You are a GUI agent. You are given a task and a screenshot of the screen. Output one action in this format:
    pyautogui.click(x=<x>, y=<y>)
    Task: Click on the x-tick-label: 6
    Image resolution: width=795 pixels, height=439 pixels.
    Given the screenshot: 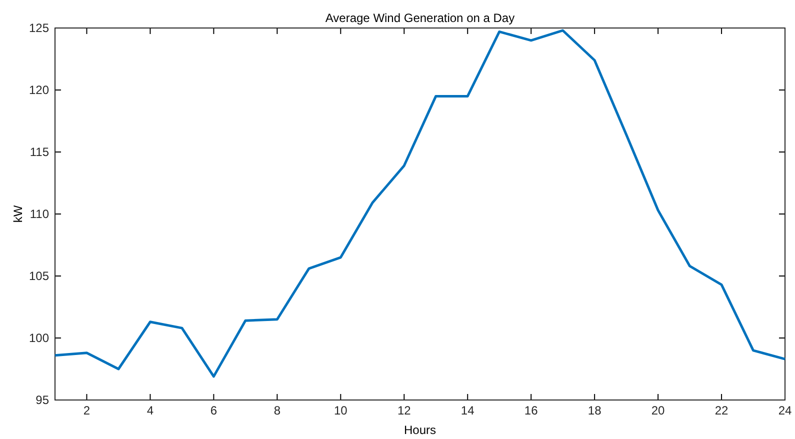 What is the action you would take?
    pyautogui.click(x=214, y=411)
    